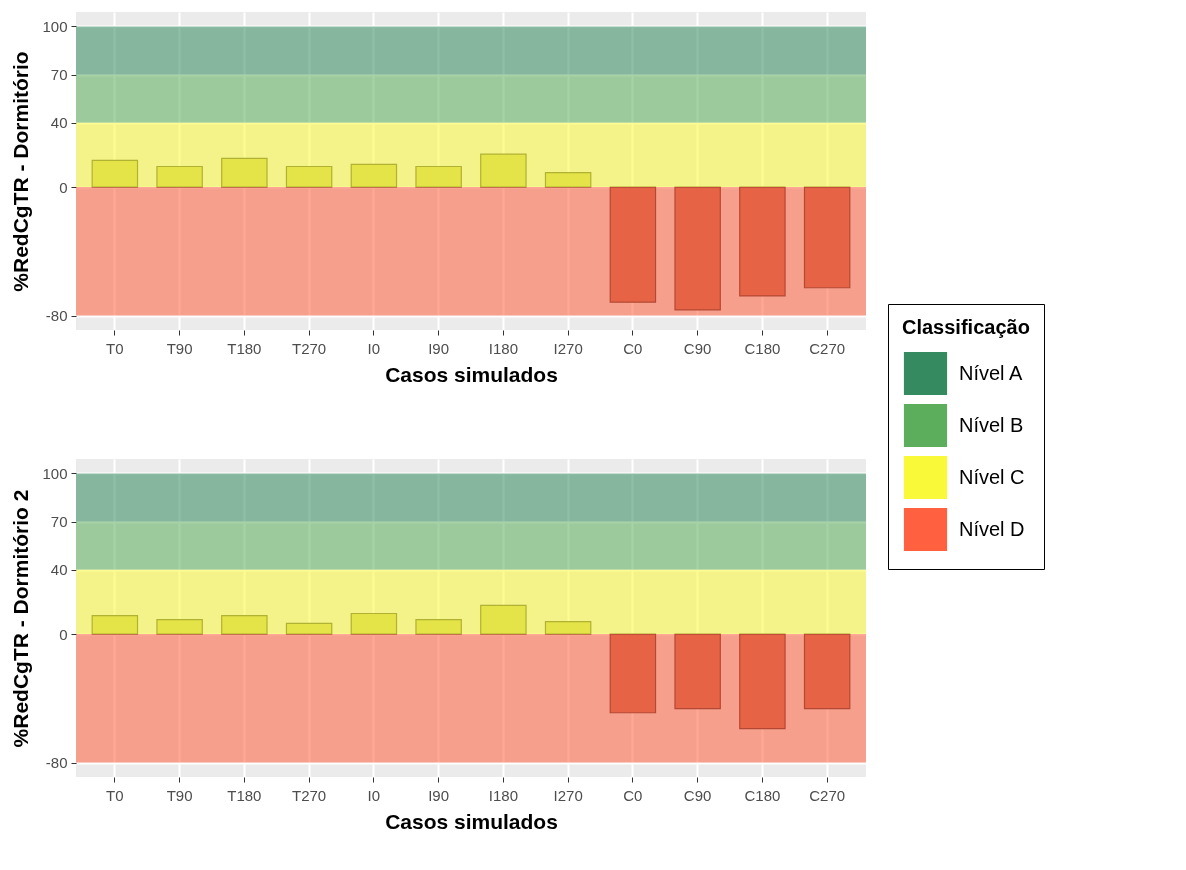  Describe the element at coordinates (992, 528) in the screenshot. I see `legend-label: Nível D` at that location.